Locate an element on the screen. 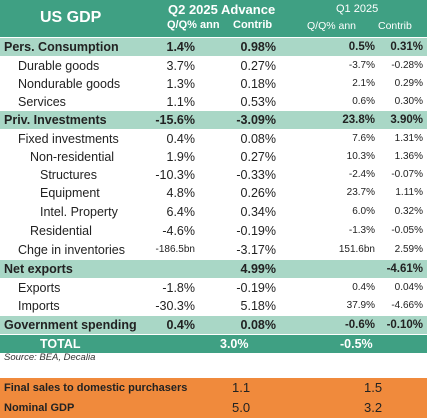 Image resolution: width=427 pixels, height=418 pixels. q1-ann-value: 6.0% is located at coordinates (363, 211).